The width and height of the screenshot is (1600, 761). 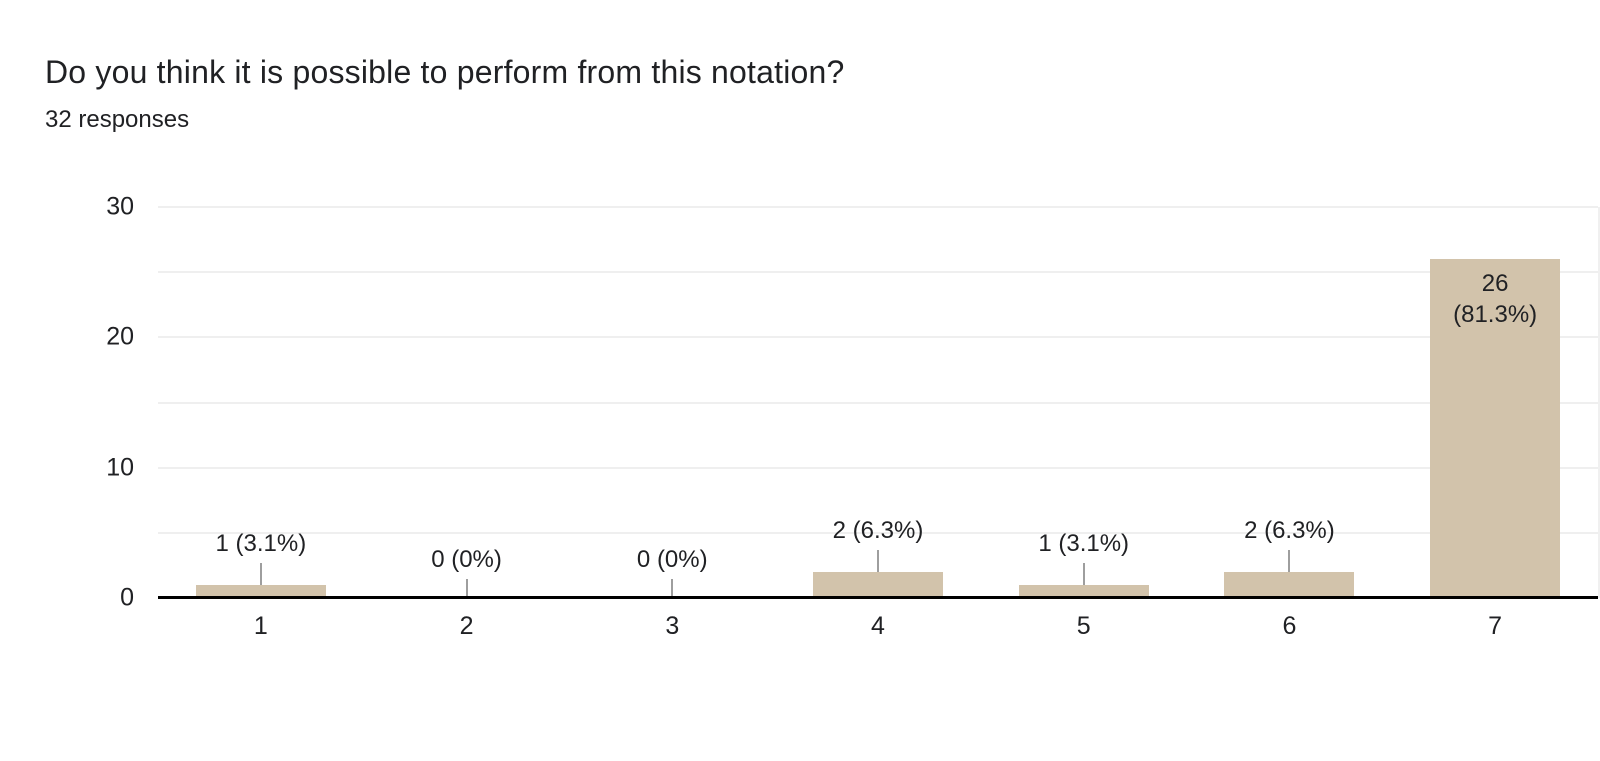 What do you see at coordinates (120, 206) in the screenshot?
I see `y-tick-label: 30` at bounding box center [120, 206].